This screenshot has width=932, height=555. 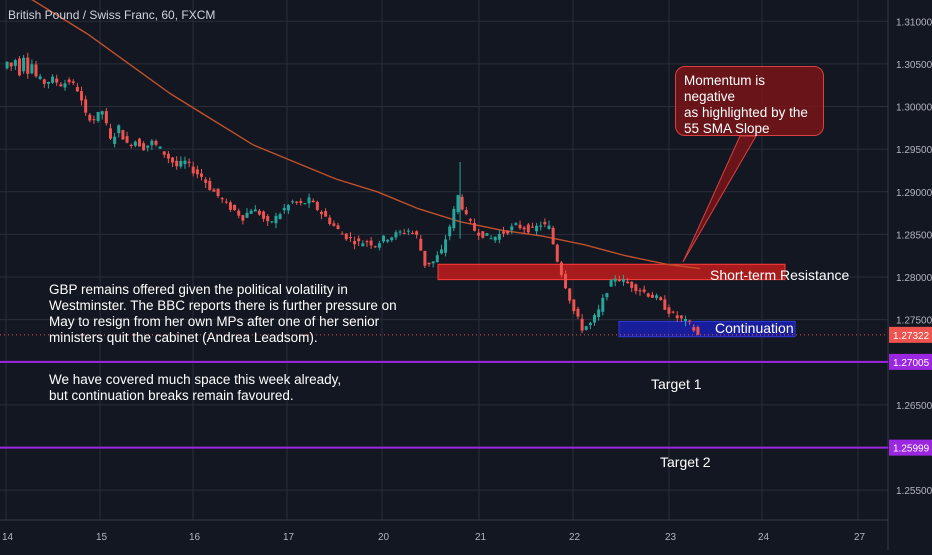 What do you see at coordinates (8, 537) in the screenshot?
I see `x-tick-label: 14` at bounding box center [8, 537].